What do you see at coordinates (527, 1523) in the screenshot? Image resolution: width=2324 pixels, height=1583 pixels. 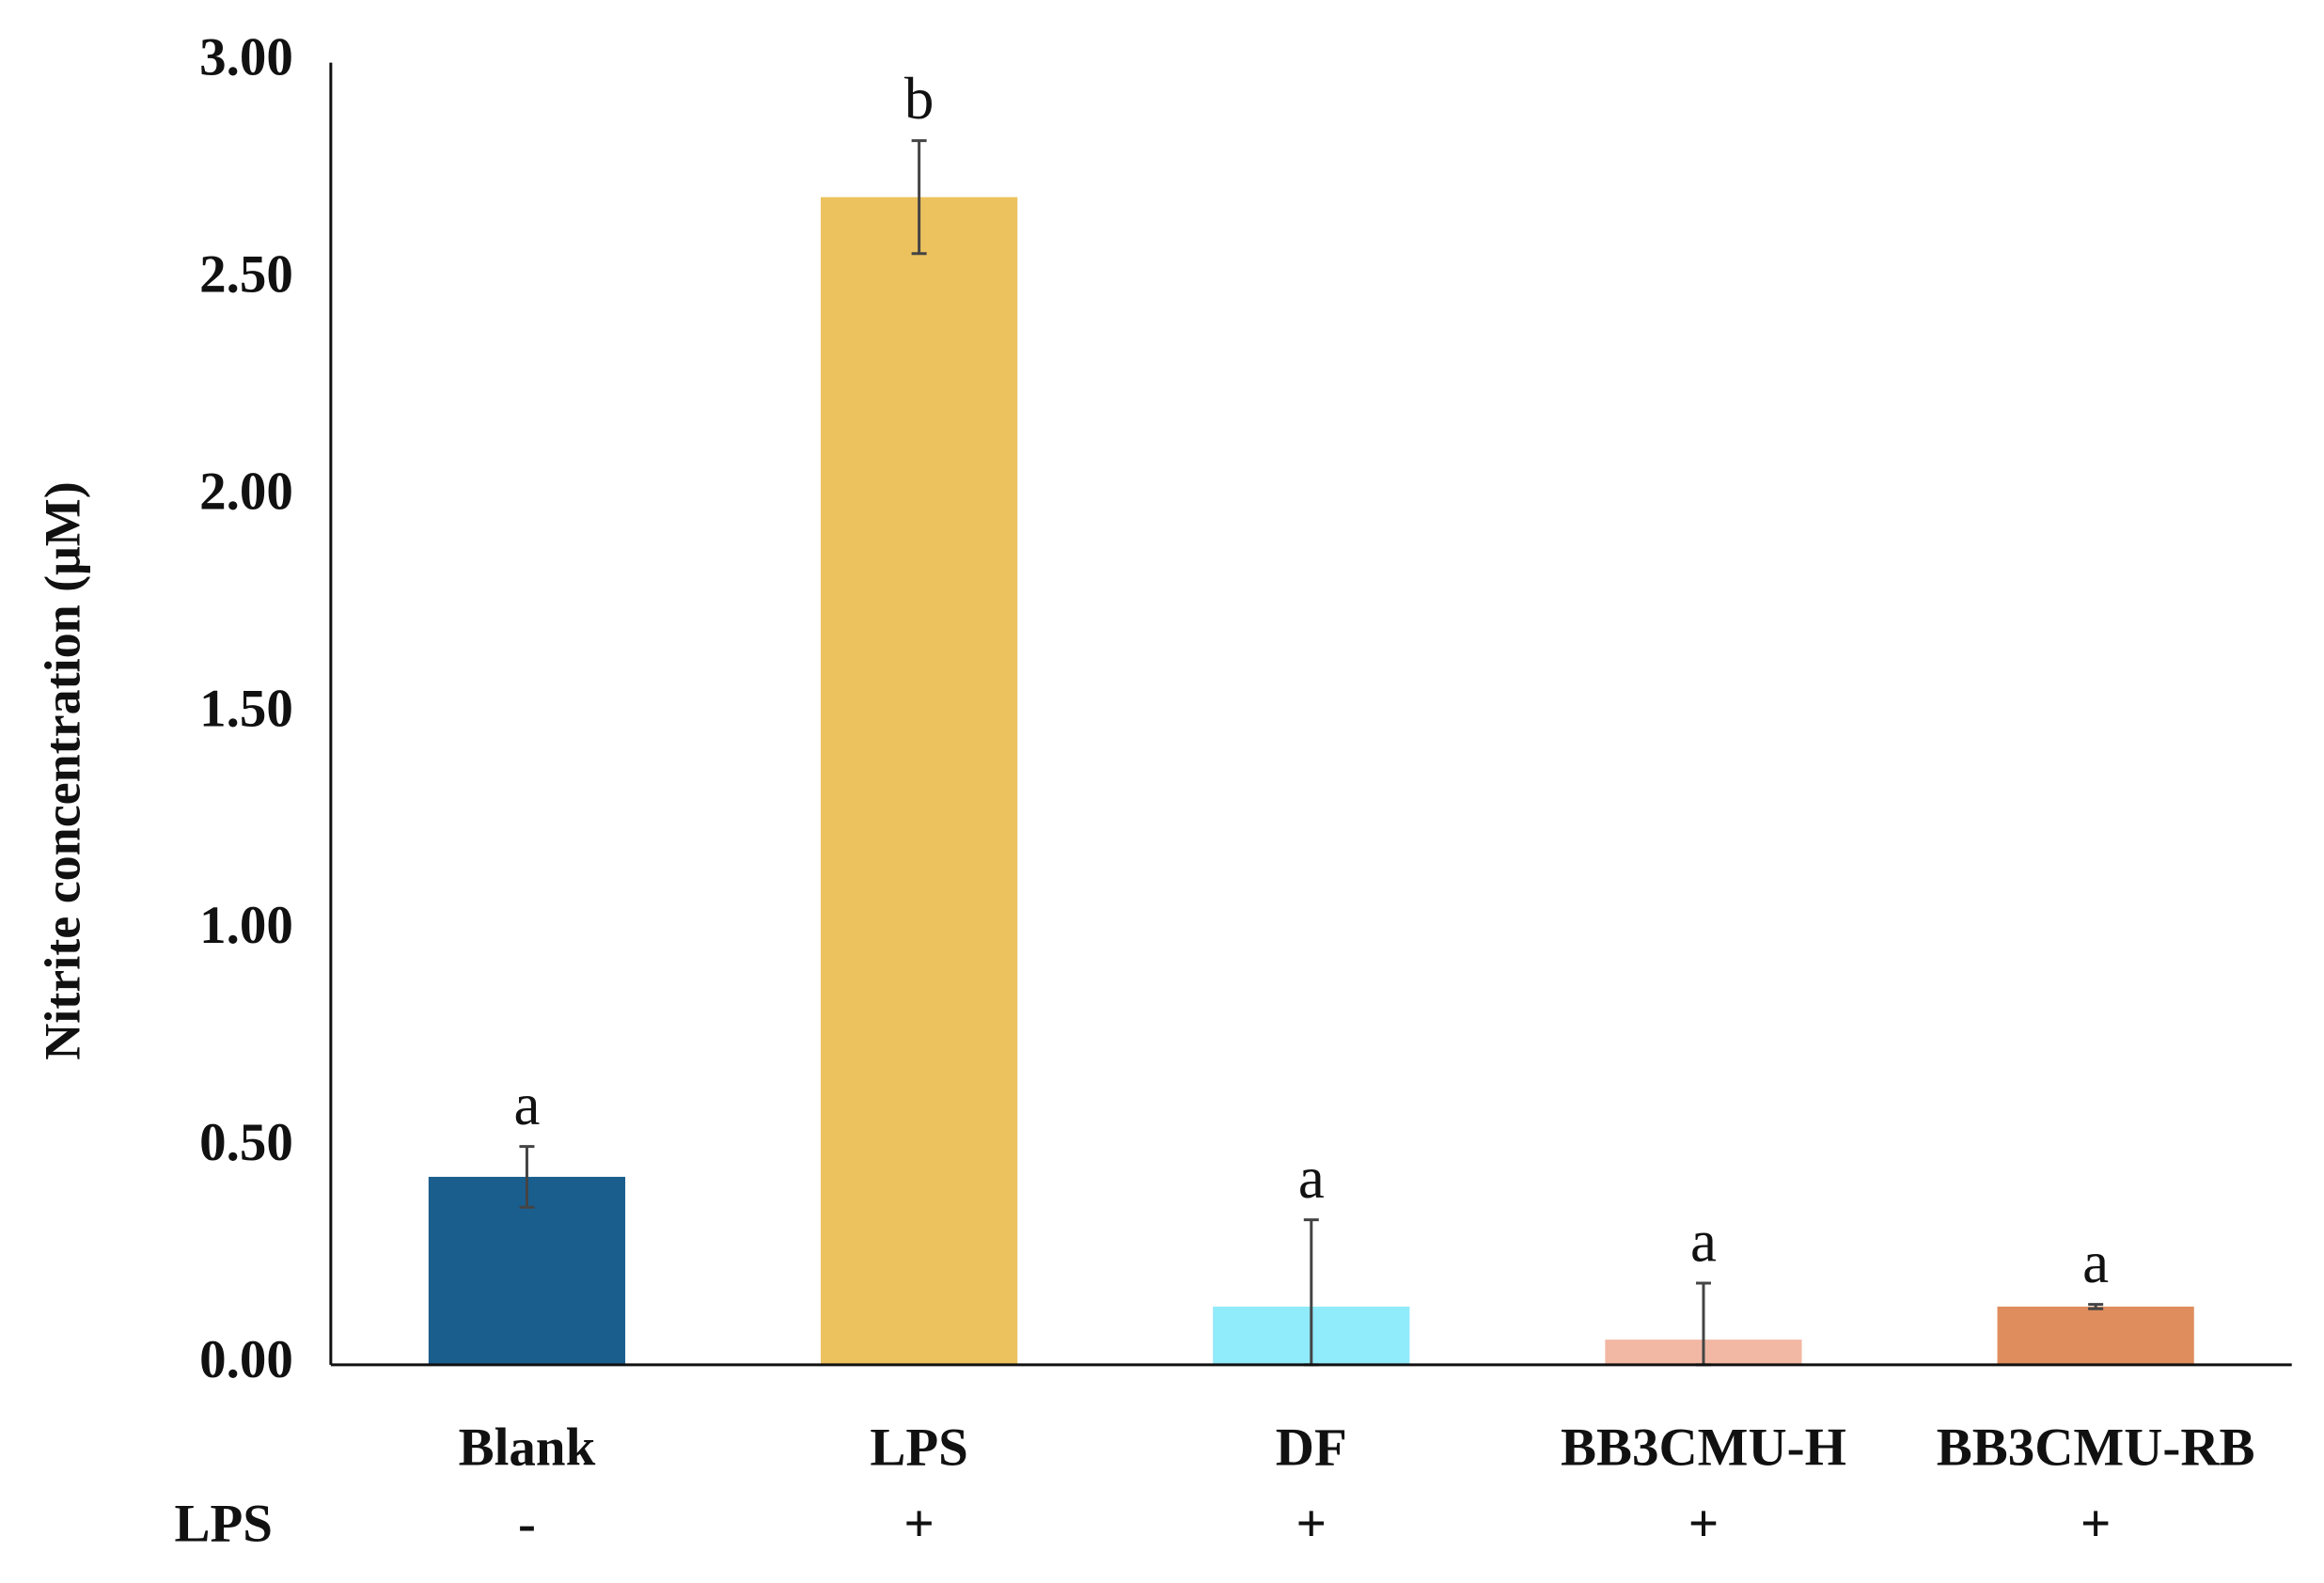 I see `row-value: -` at bounding box center [527, 1523].